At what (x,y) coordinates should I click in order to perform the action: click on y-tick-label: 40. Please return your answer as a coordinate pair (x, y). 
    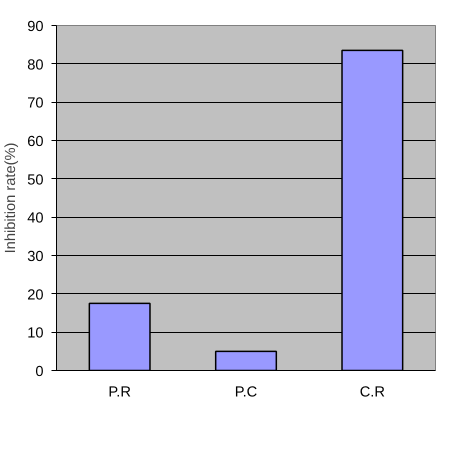
    Looking at the image, I should click on (35, 218).